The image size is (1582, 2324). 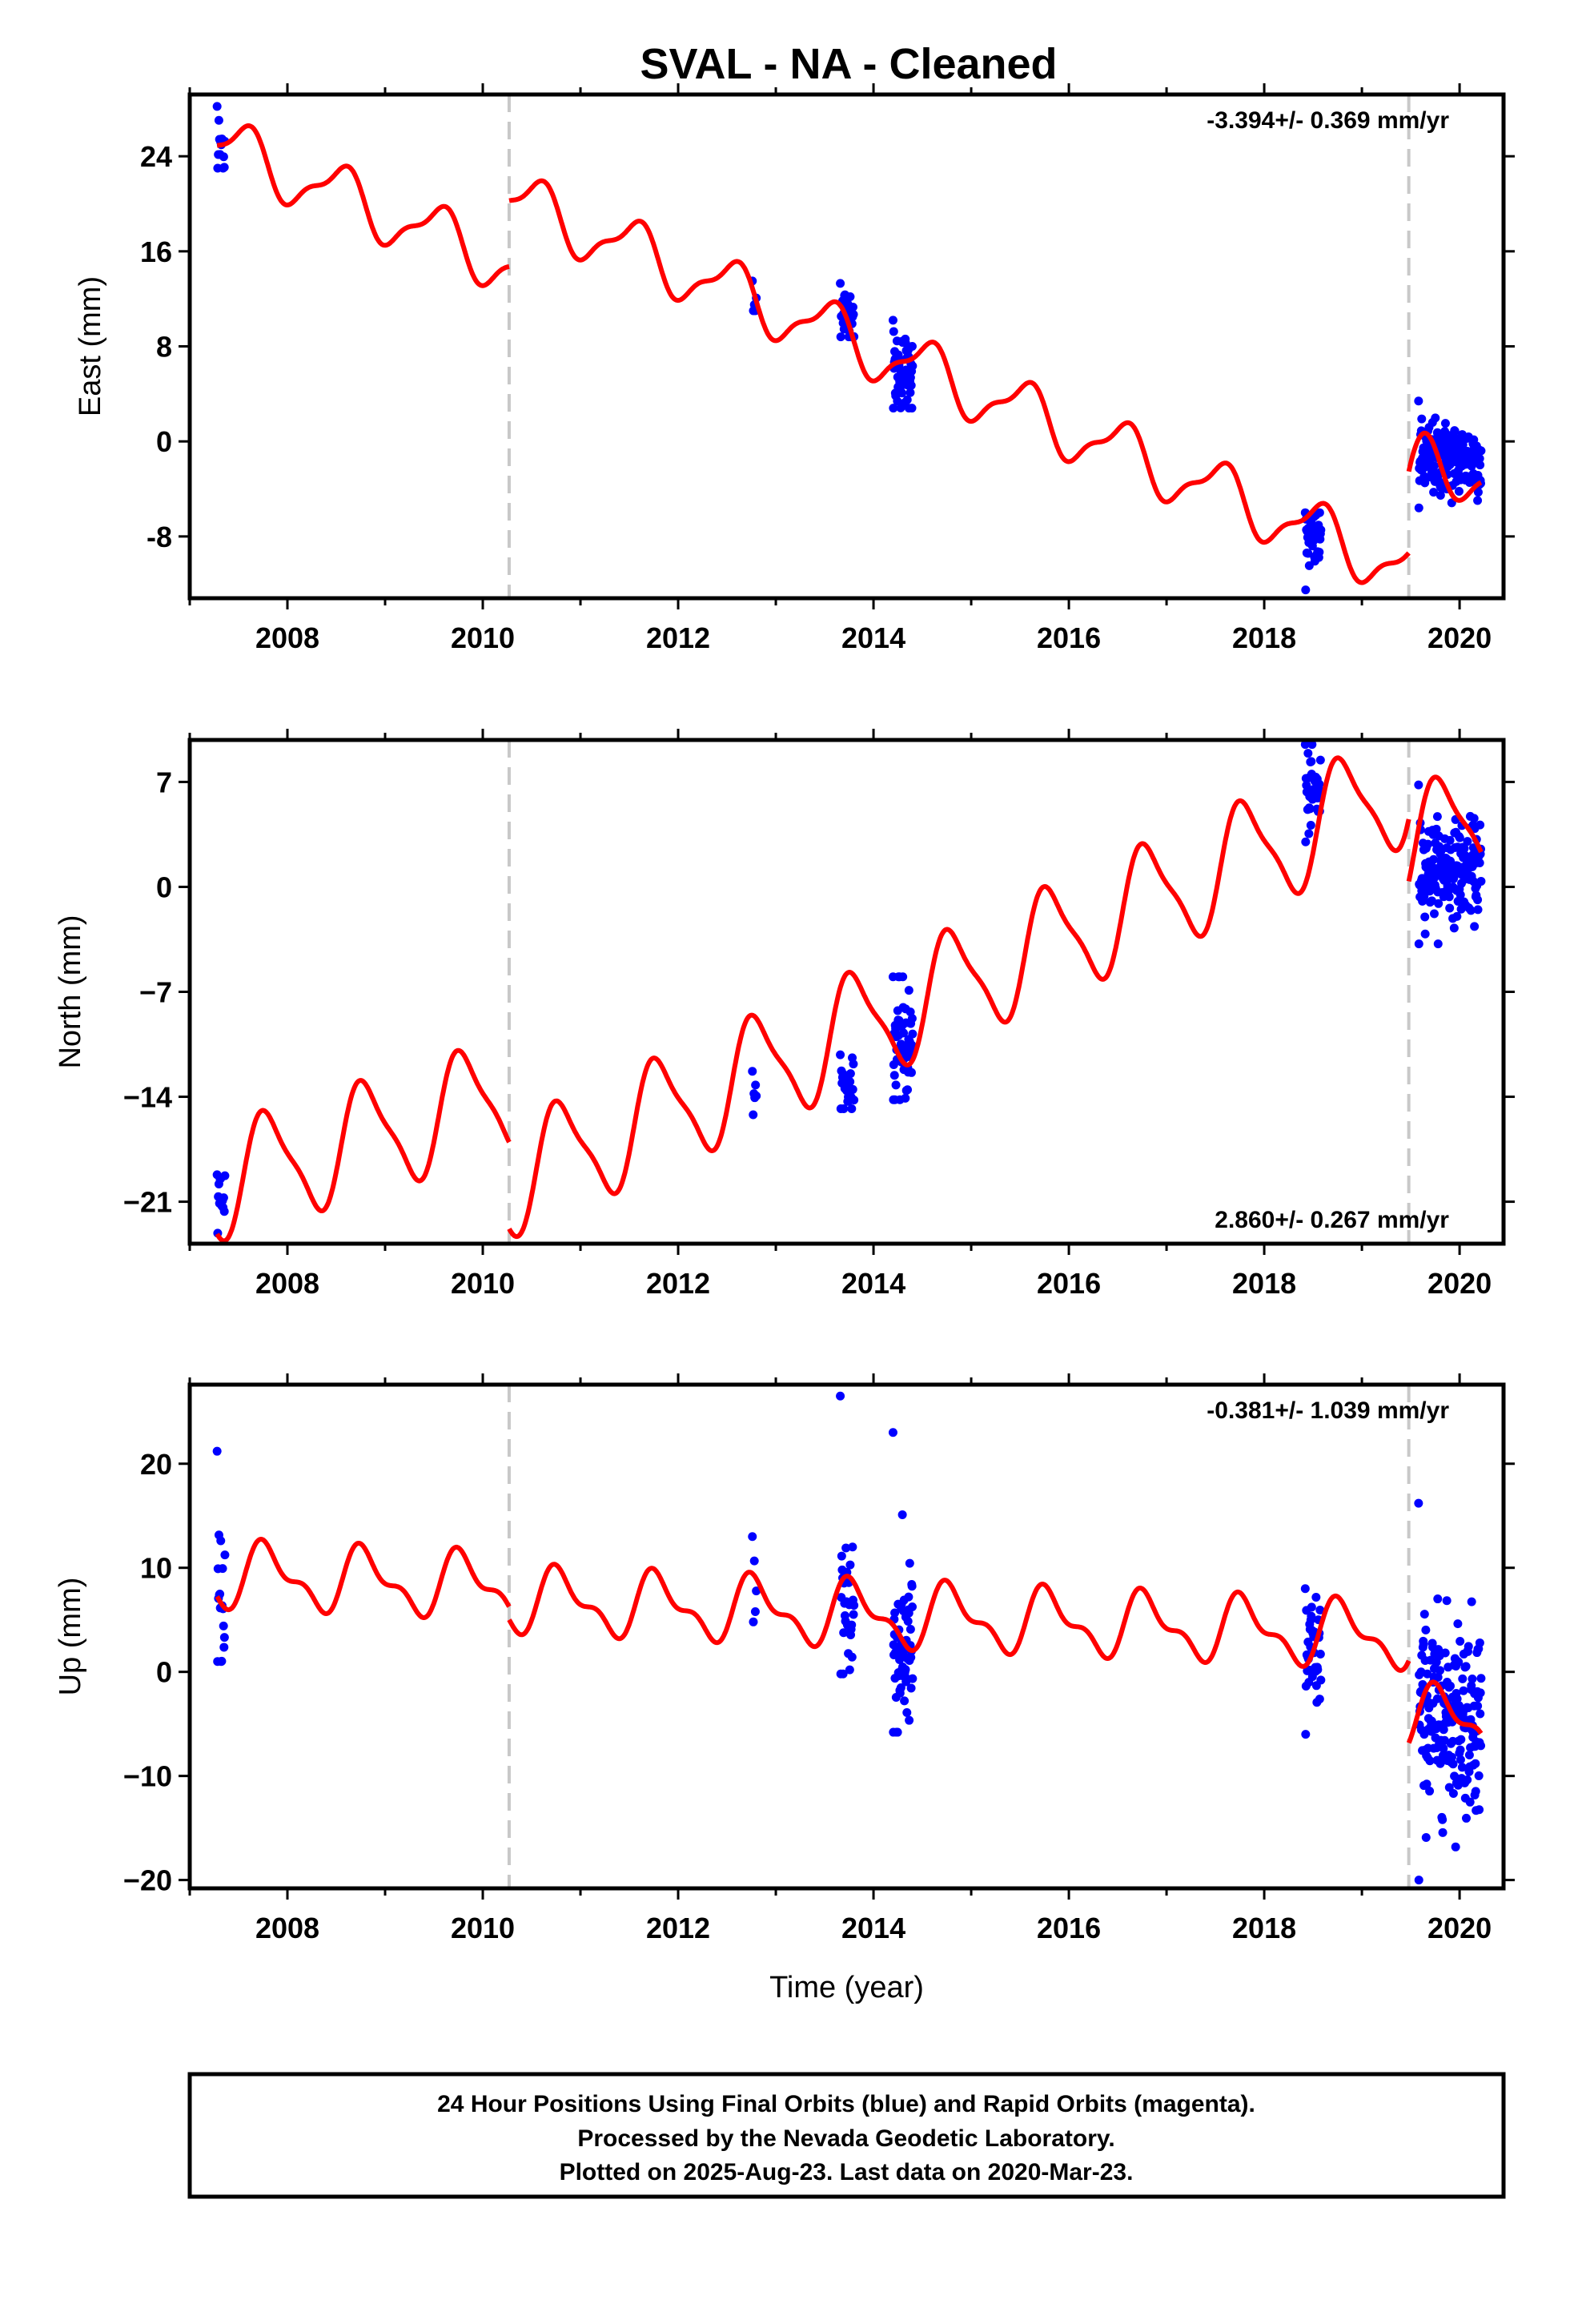 What do you see at coordinates (70, 1637) in the screenshot?
I see `y-axis-label: Up (mm)` at bounding box center [70, 1637].